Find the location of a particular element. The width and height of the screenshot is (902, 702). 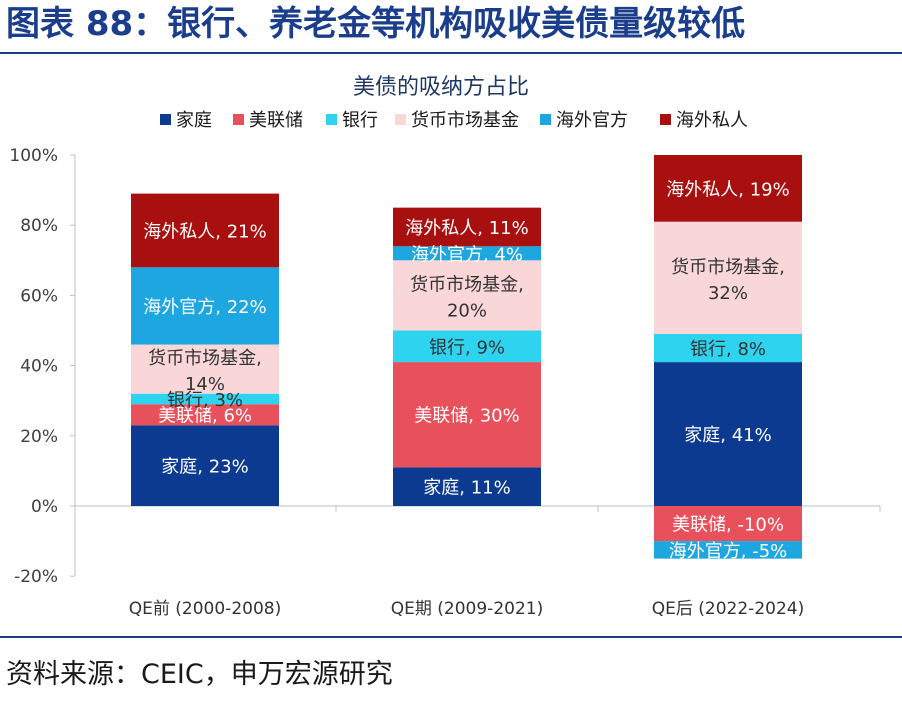

source-note: 资料来源：CEIC，申万宏源研究 is located at coordinates (199, 674).